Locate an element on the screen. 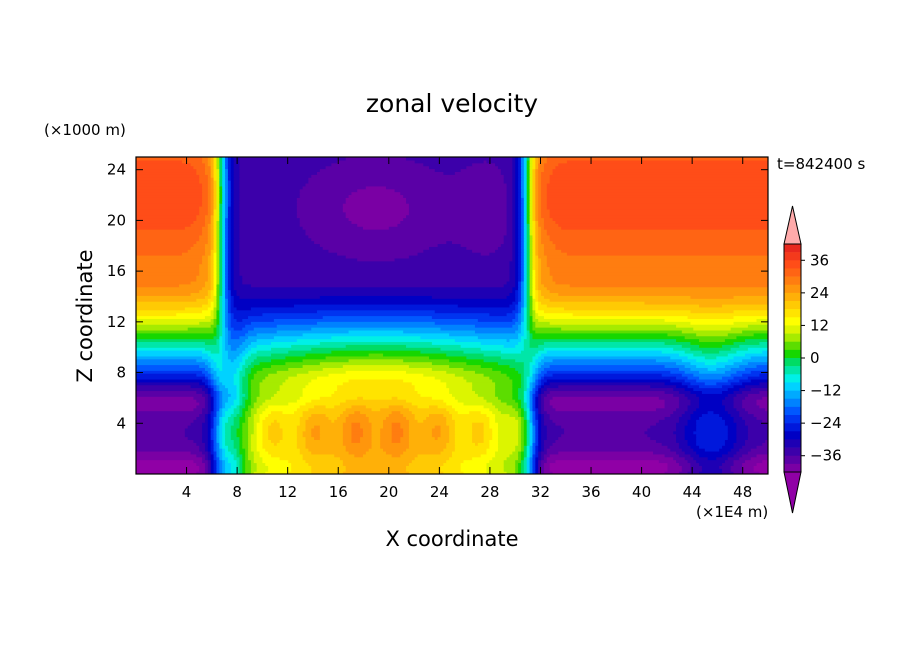 The width and height of the screenshot is (904, 654). x-tick-label: 28 is located at coordinates (489, 492).